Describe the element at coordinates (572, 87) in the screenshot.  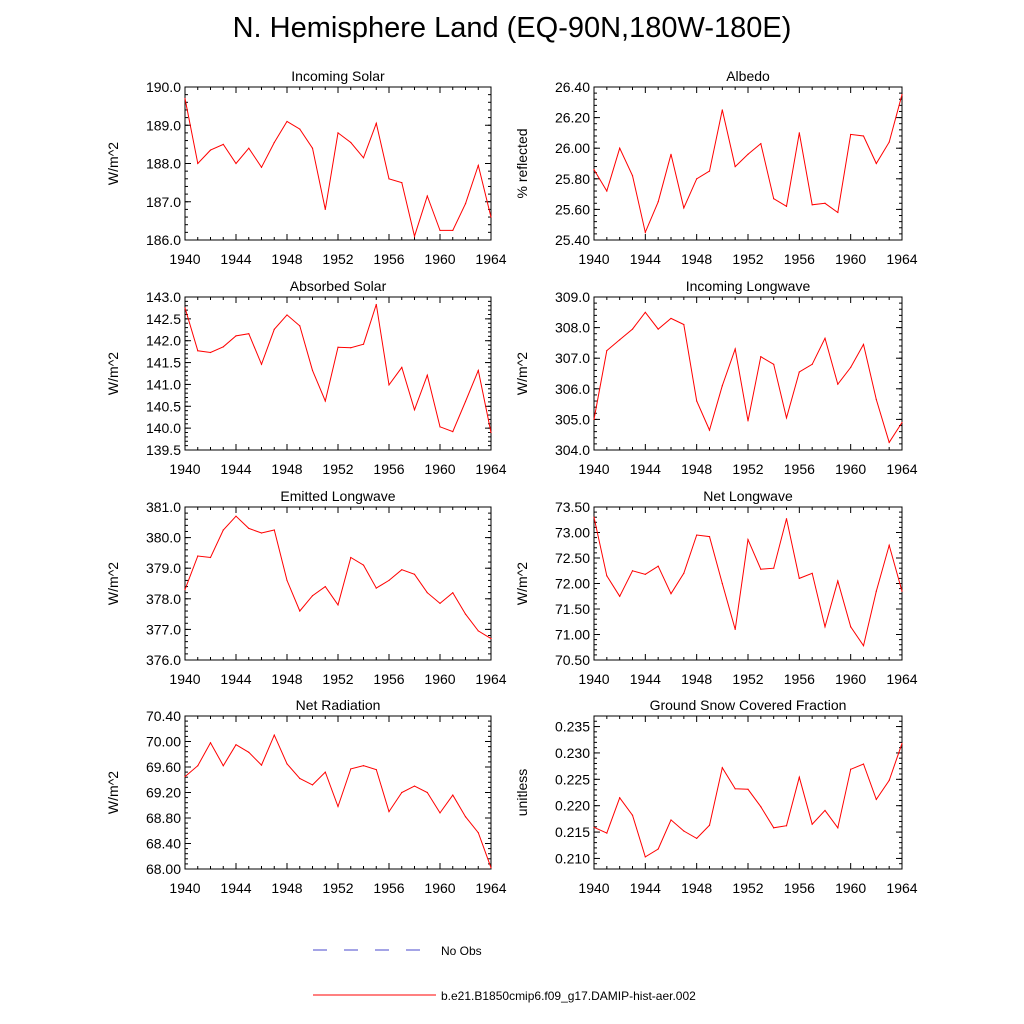
I see `y-tick-label: 26.40` at that location.